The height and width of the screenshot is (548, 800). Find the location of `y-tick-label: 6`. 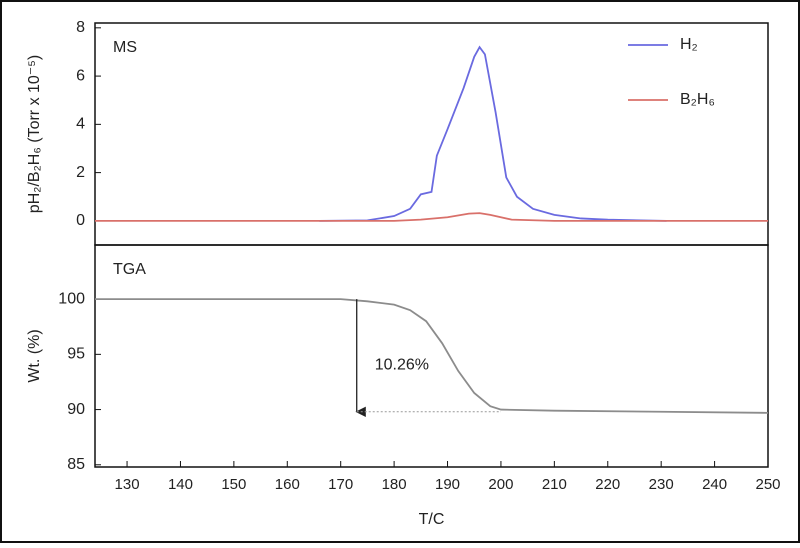

y-tick-label: 6 is located at coordinates (80, 75).